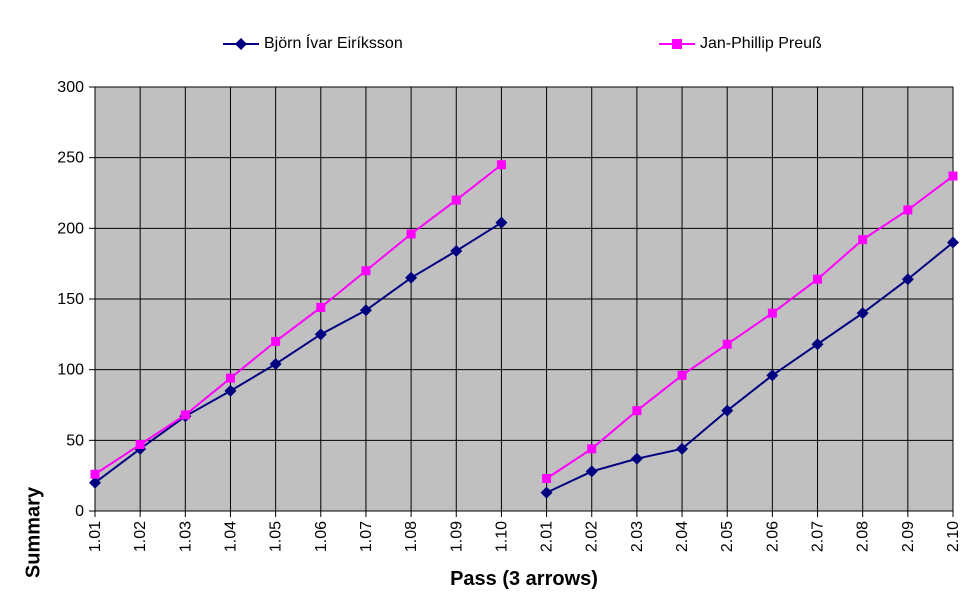 The image size is (970, 600). What do you see at coordinates (677, 44) in the screenshot?
I see `legend-marker-square-icon` at bounding box center [677, 44].